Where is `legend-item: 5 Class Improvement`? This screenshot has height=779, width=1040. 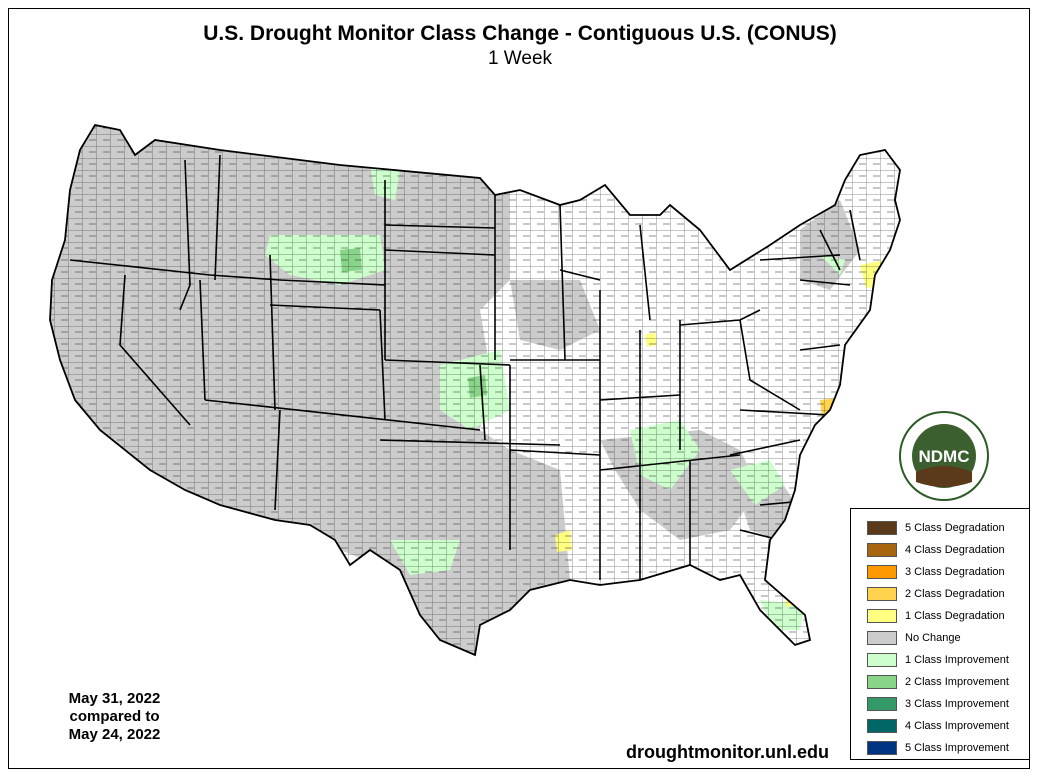
legend-item: 5 Class Improvement is located at coordinates (938, 748).